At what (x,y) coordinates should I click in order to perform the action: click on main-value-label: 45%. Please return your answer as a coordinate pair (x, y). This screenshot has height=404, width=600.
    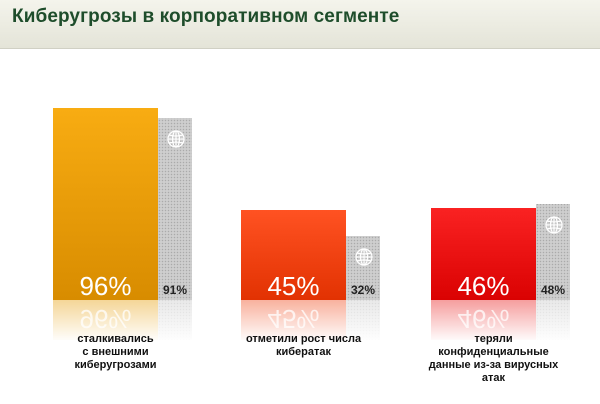
    Looking at the image, I should click on (293, 286).